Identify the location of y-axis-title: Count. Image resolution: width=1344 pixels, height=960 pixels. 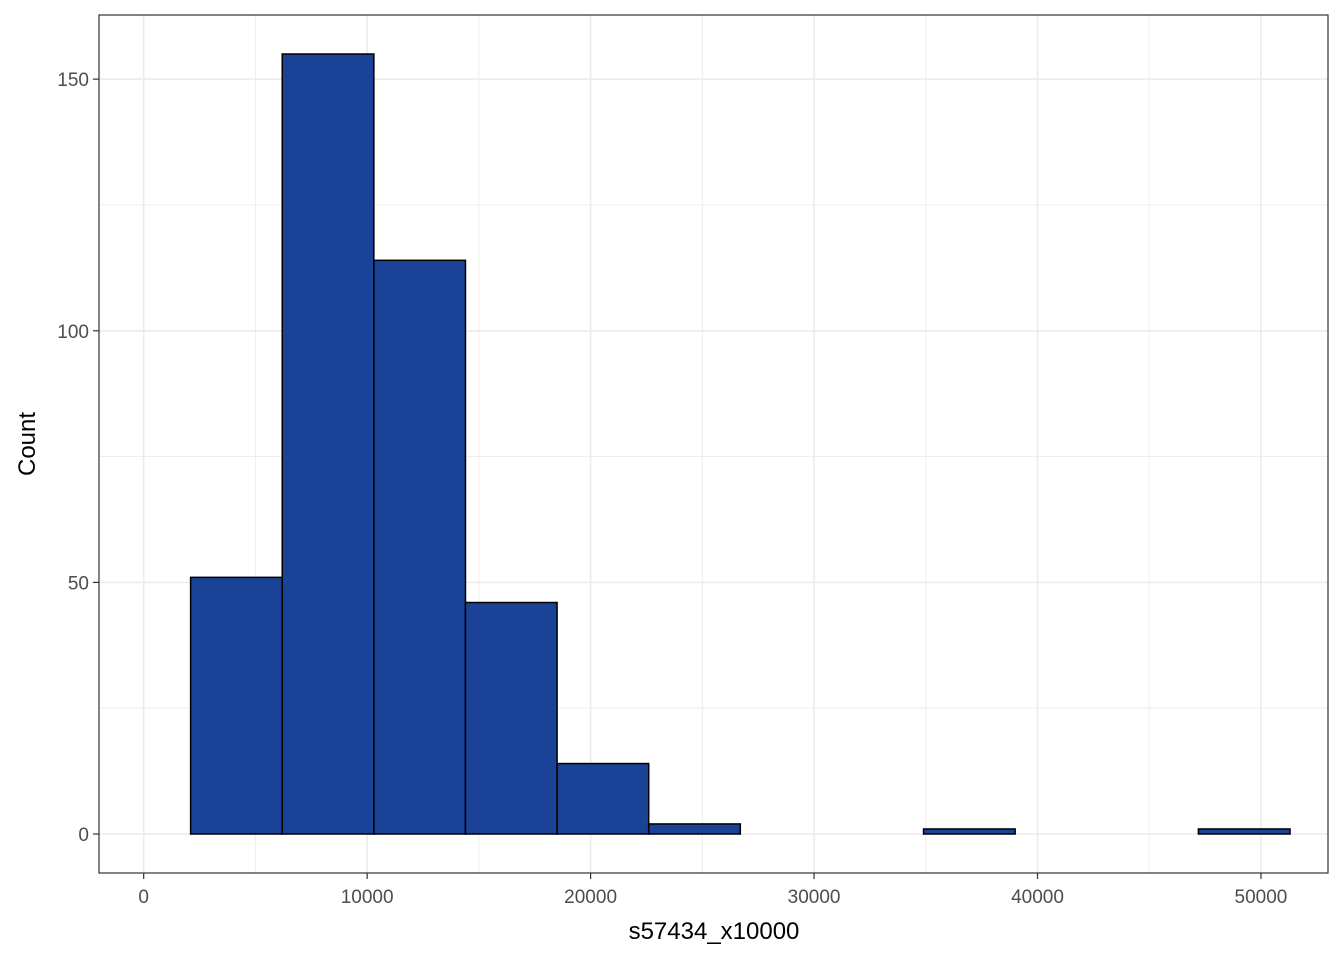
(27, 444).